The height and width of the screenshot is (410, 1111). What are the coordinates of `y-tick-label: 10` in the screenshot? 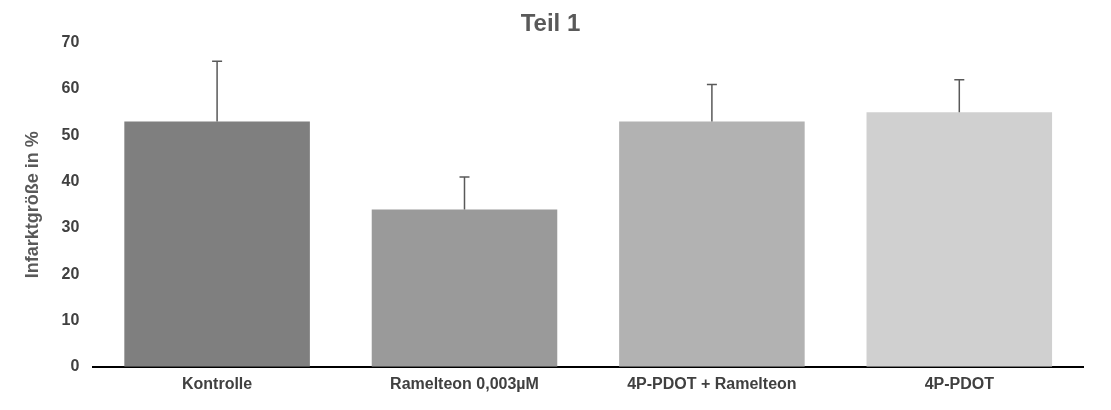 It's located at (70, 319).